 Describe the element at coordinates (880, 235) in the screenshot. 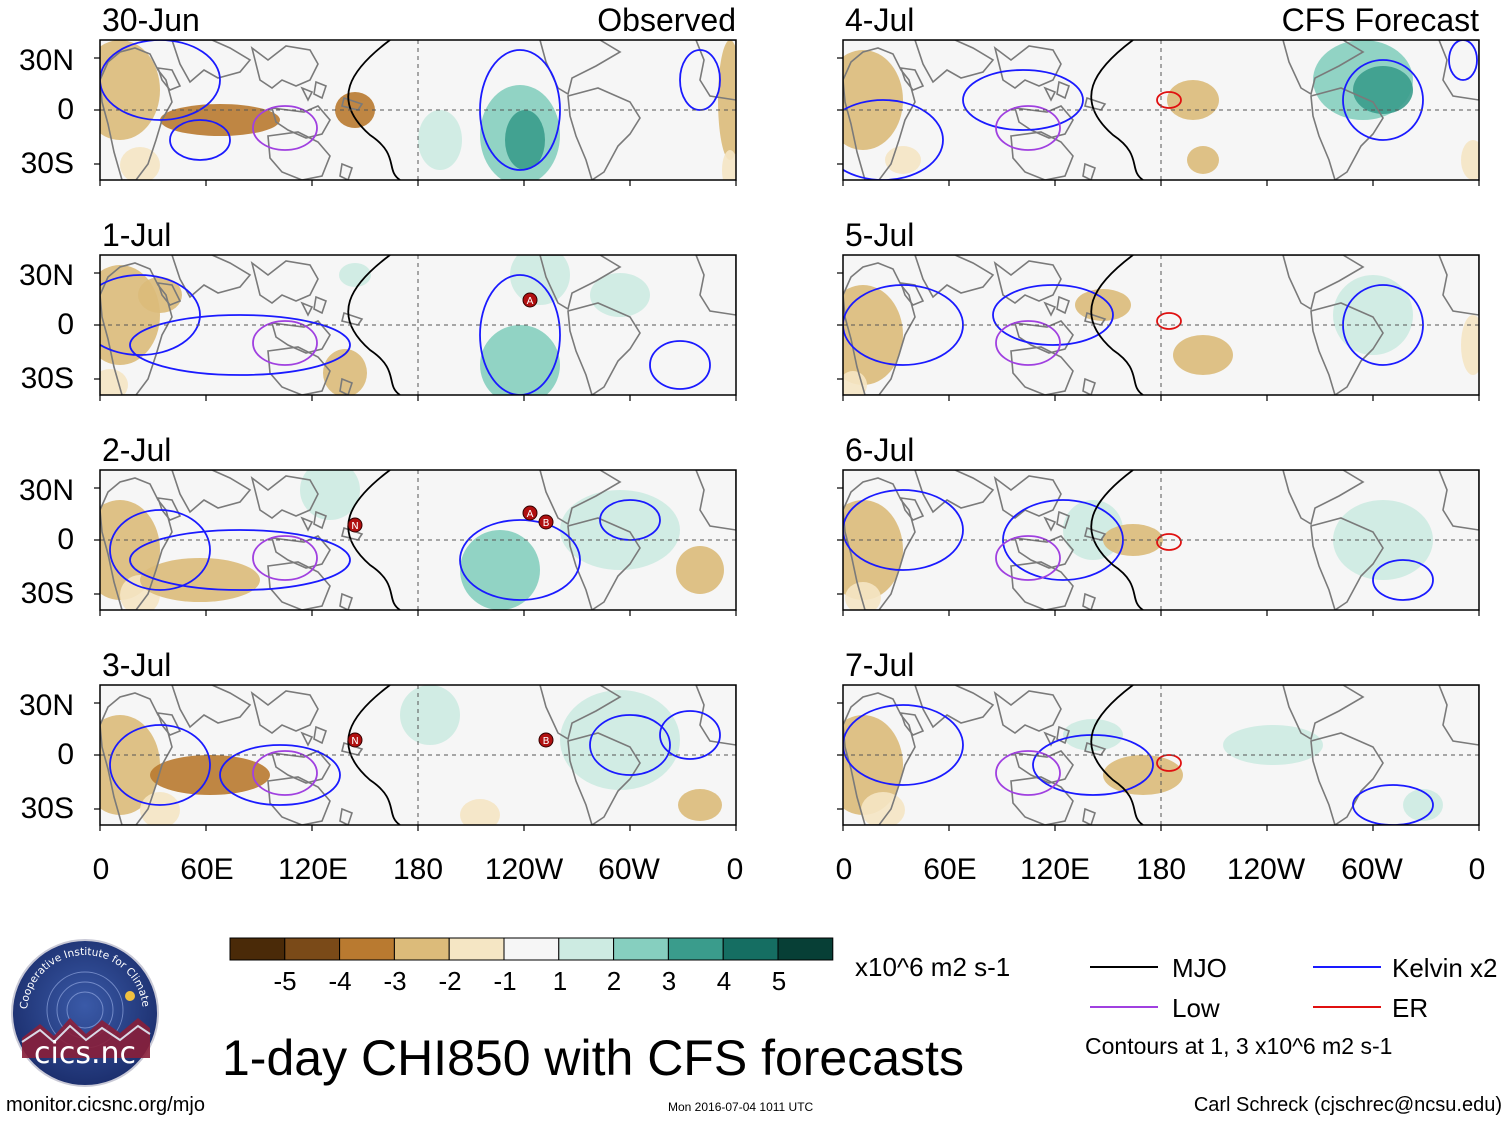

I see `panel-date-5jul: 5-Jul` at that location.